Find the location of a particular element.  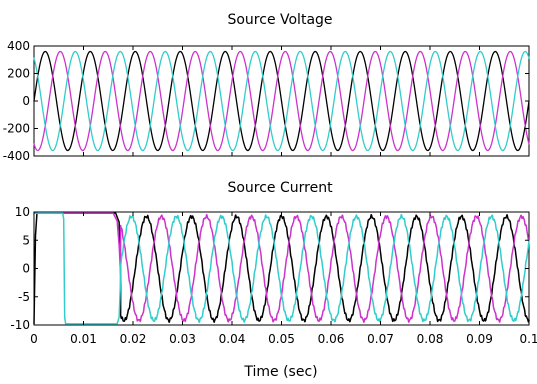

y-tick-label: 200 is located at coordinates (18, 74).